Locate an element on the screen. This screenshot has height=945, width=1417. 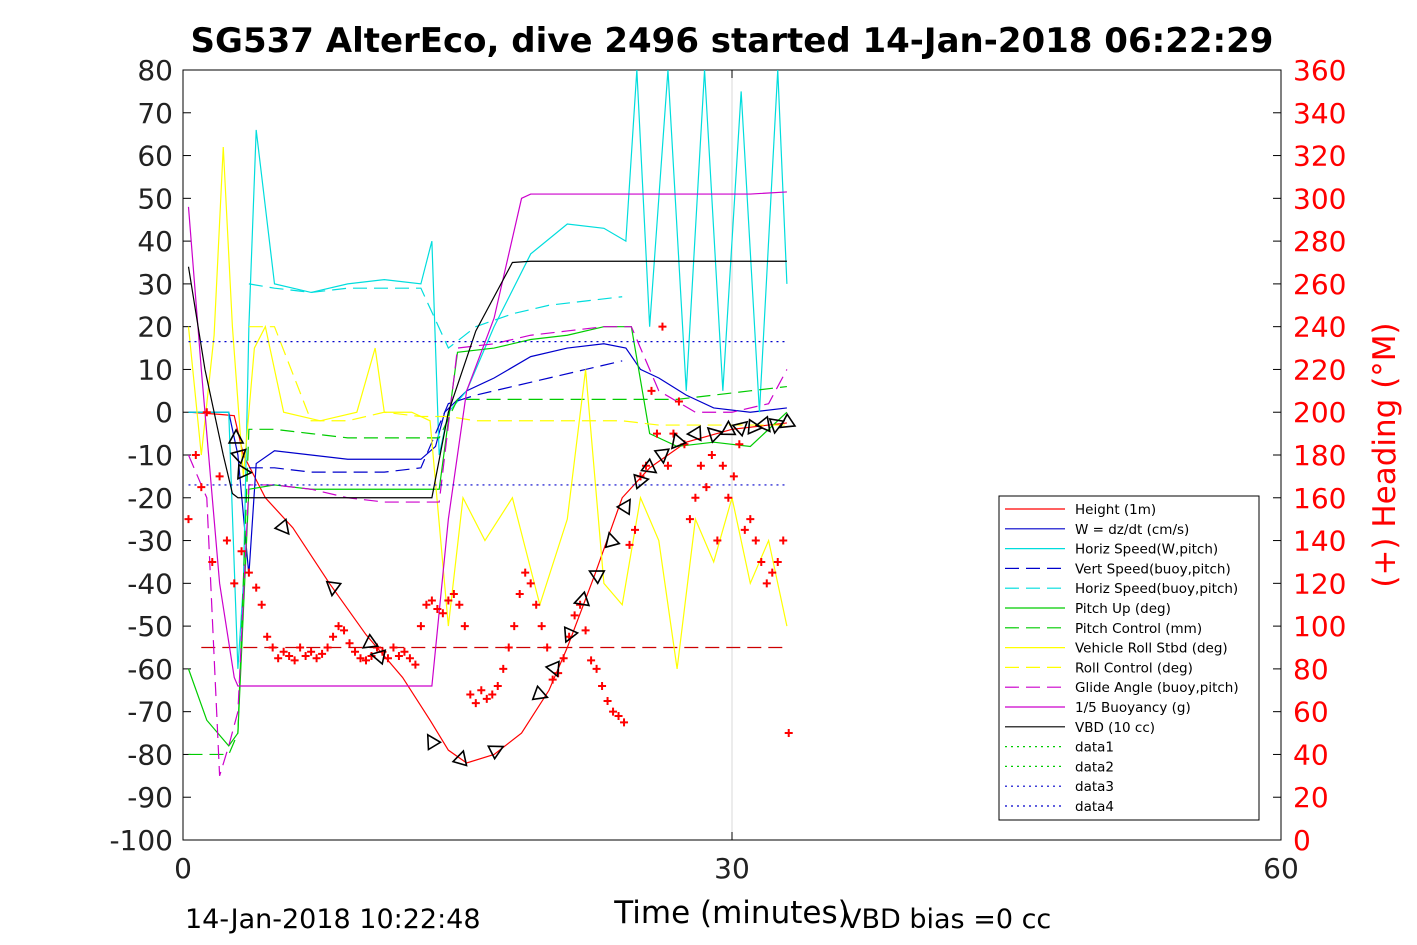
y-tick-label-right: 40 is located at coordinates (1311, 754).